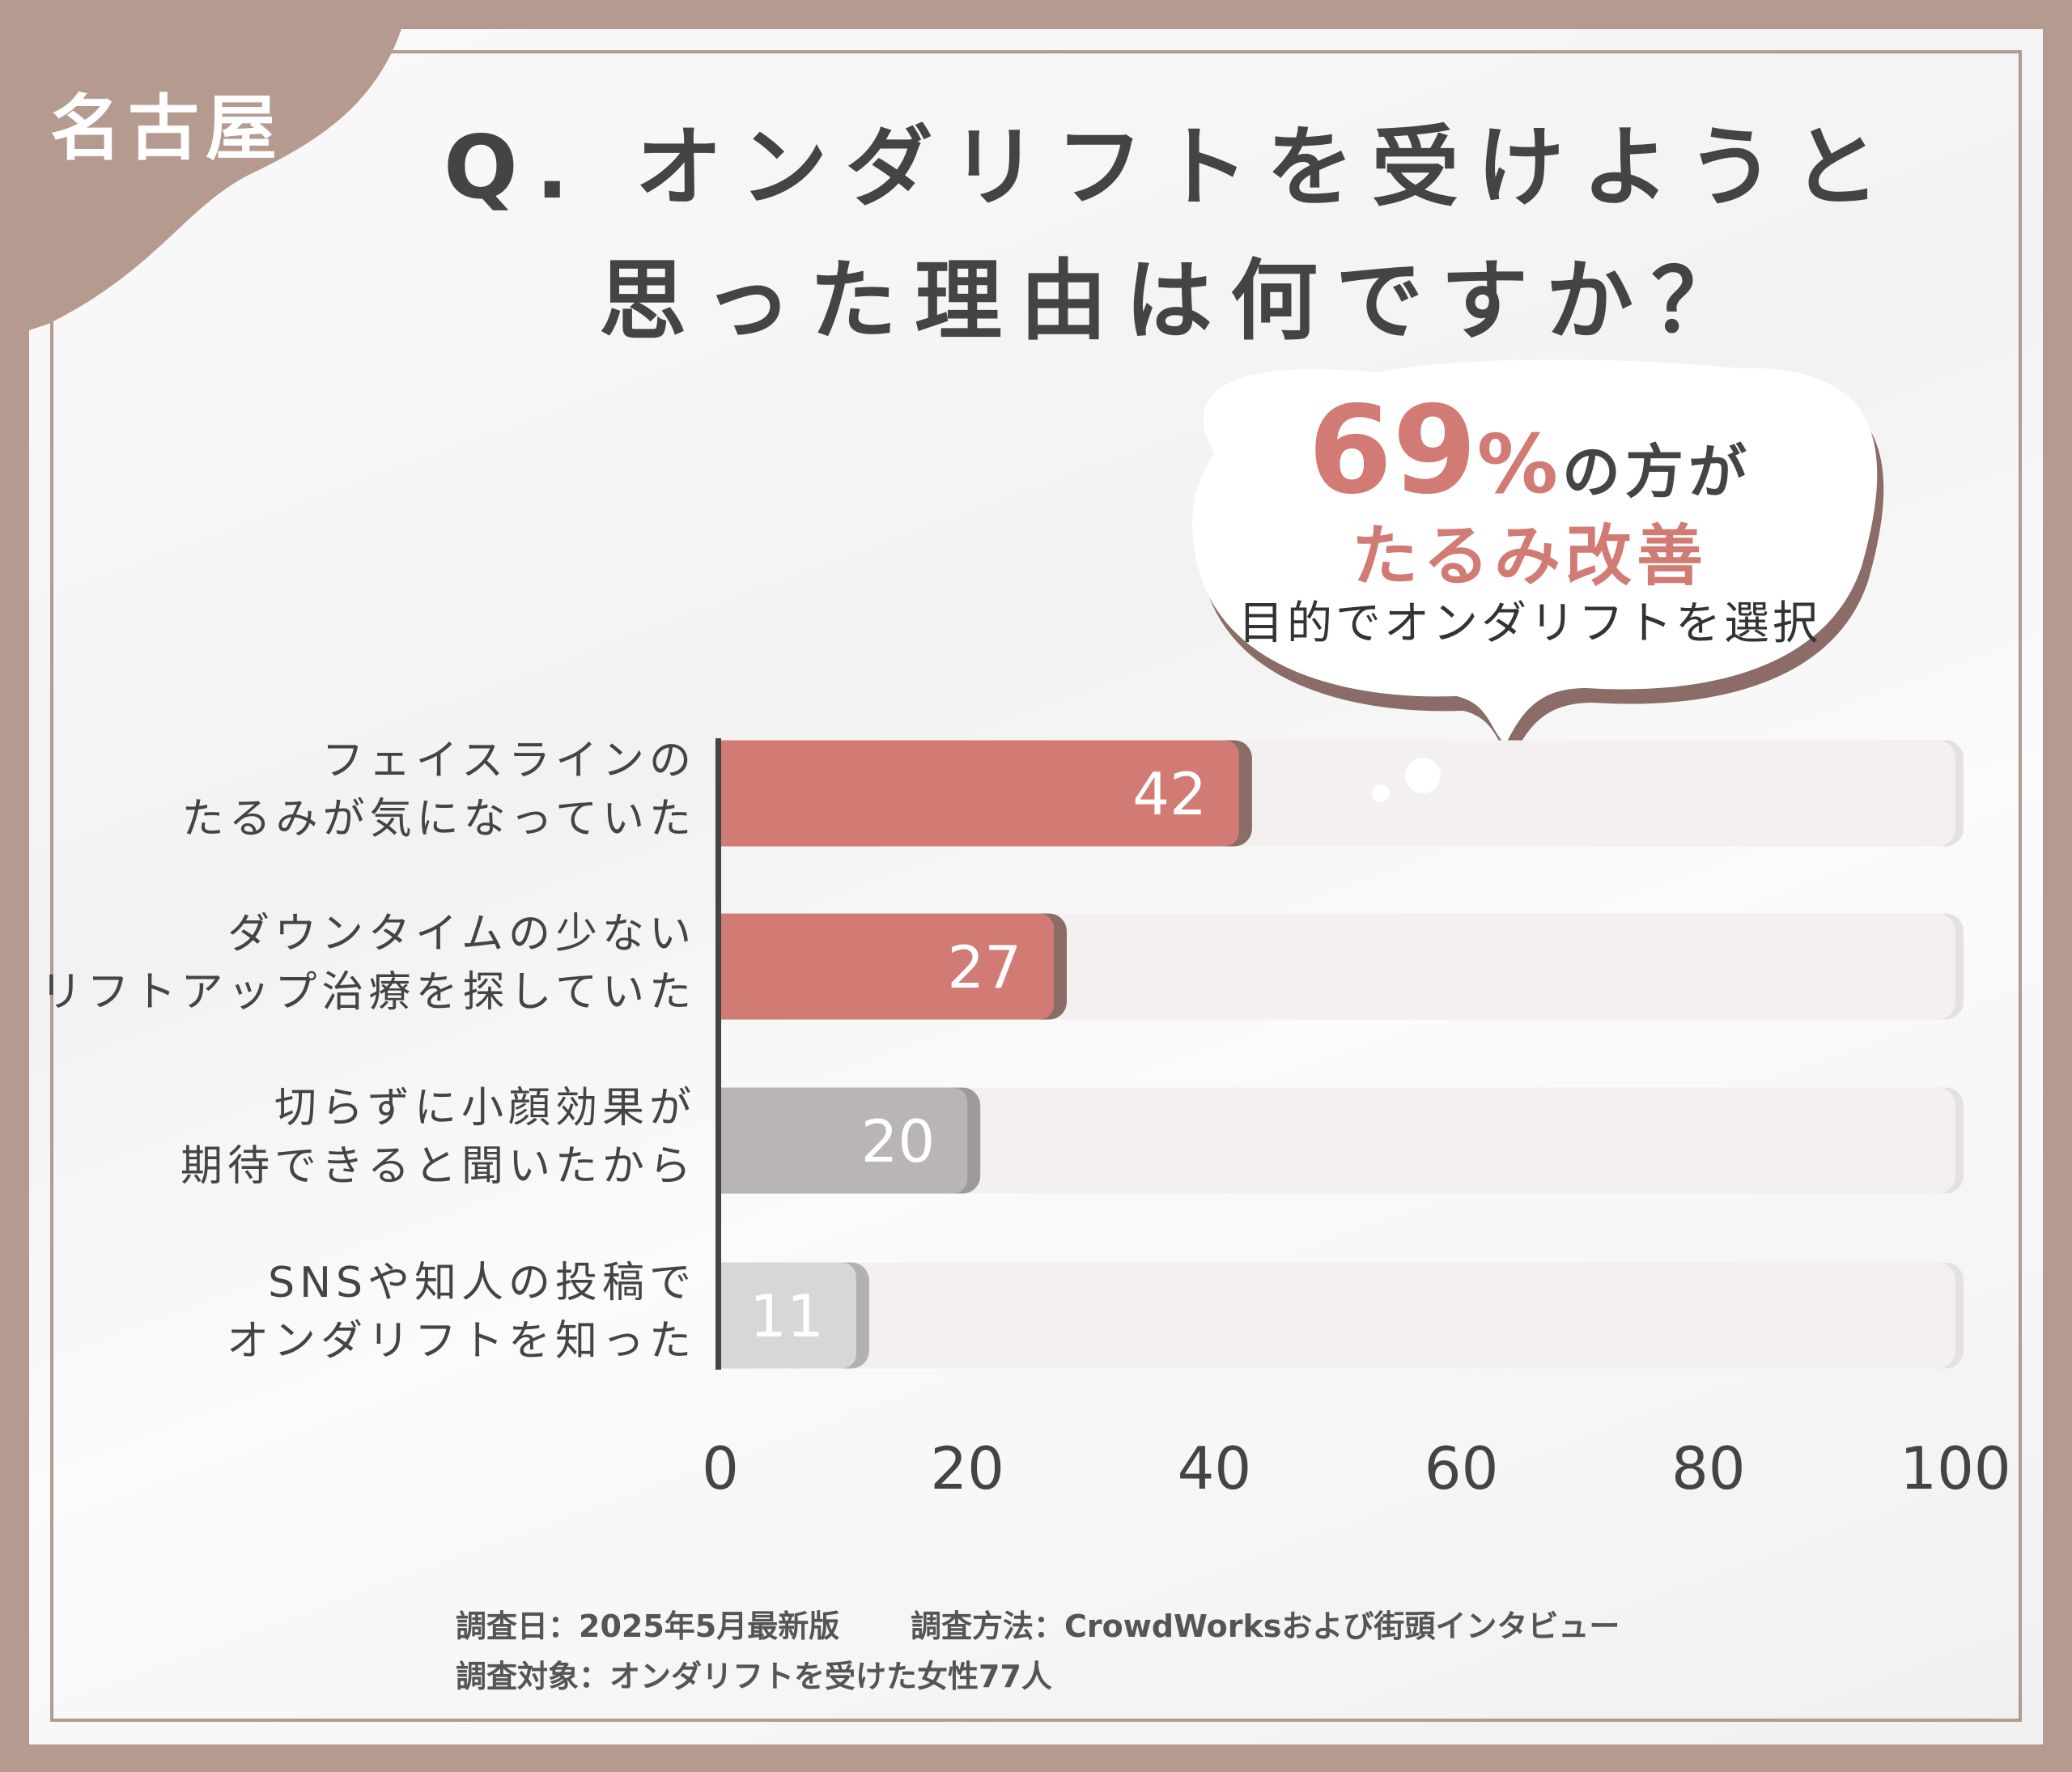 The width and height of the screenshot is (2072, 1772). What do you see at coordinates (1169, 794) in the screenshot?
I see `bar-value-label: 42` at bounding box center [1169, 794].